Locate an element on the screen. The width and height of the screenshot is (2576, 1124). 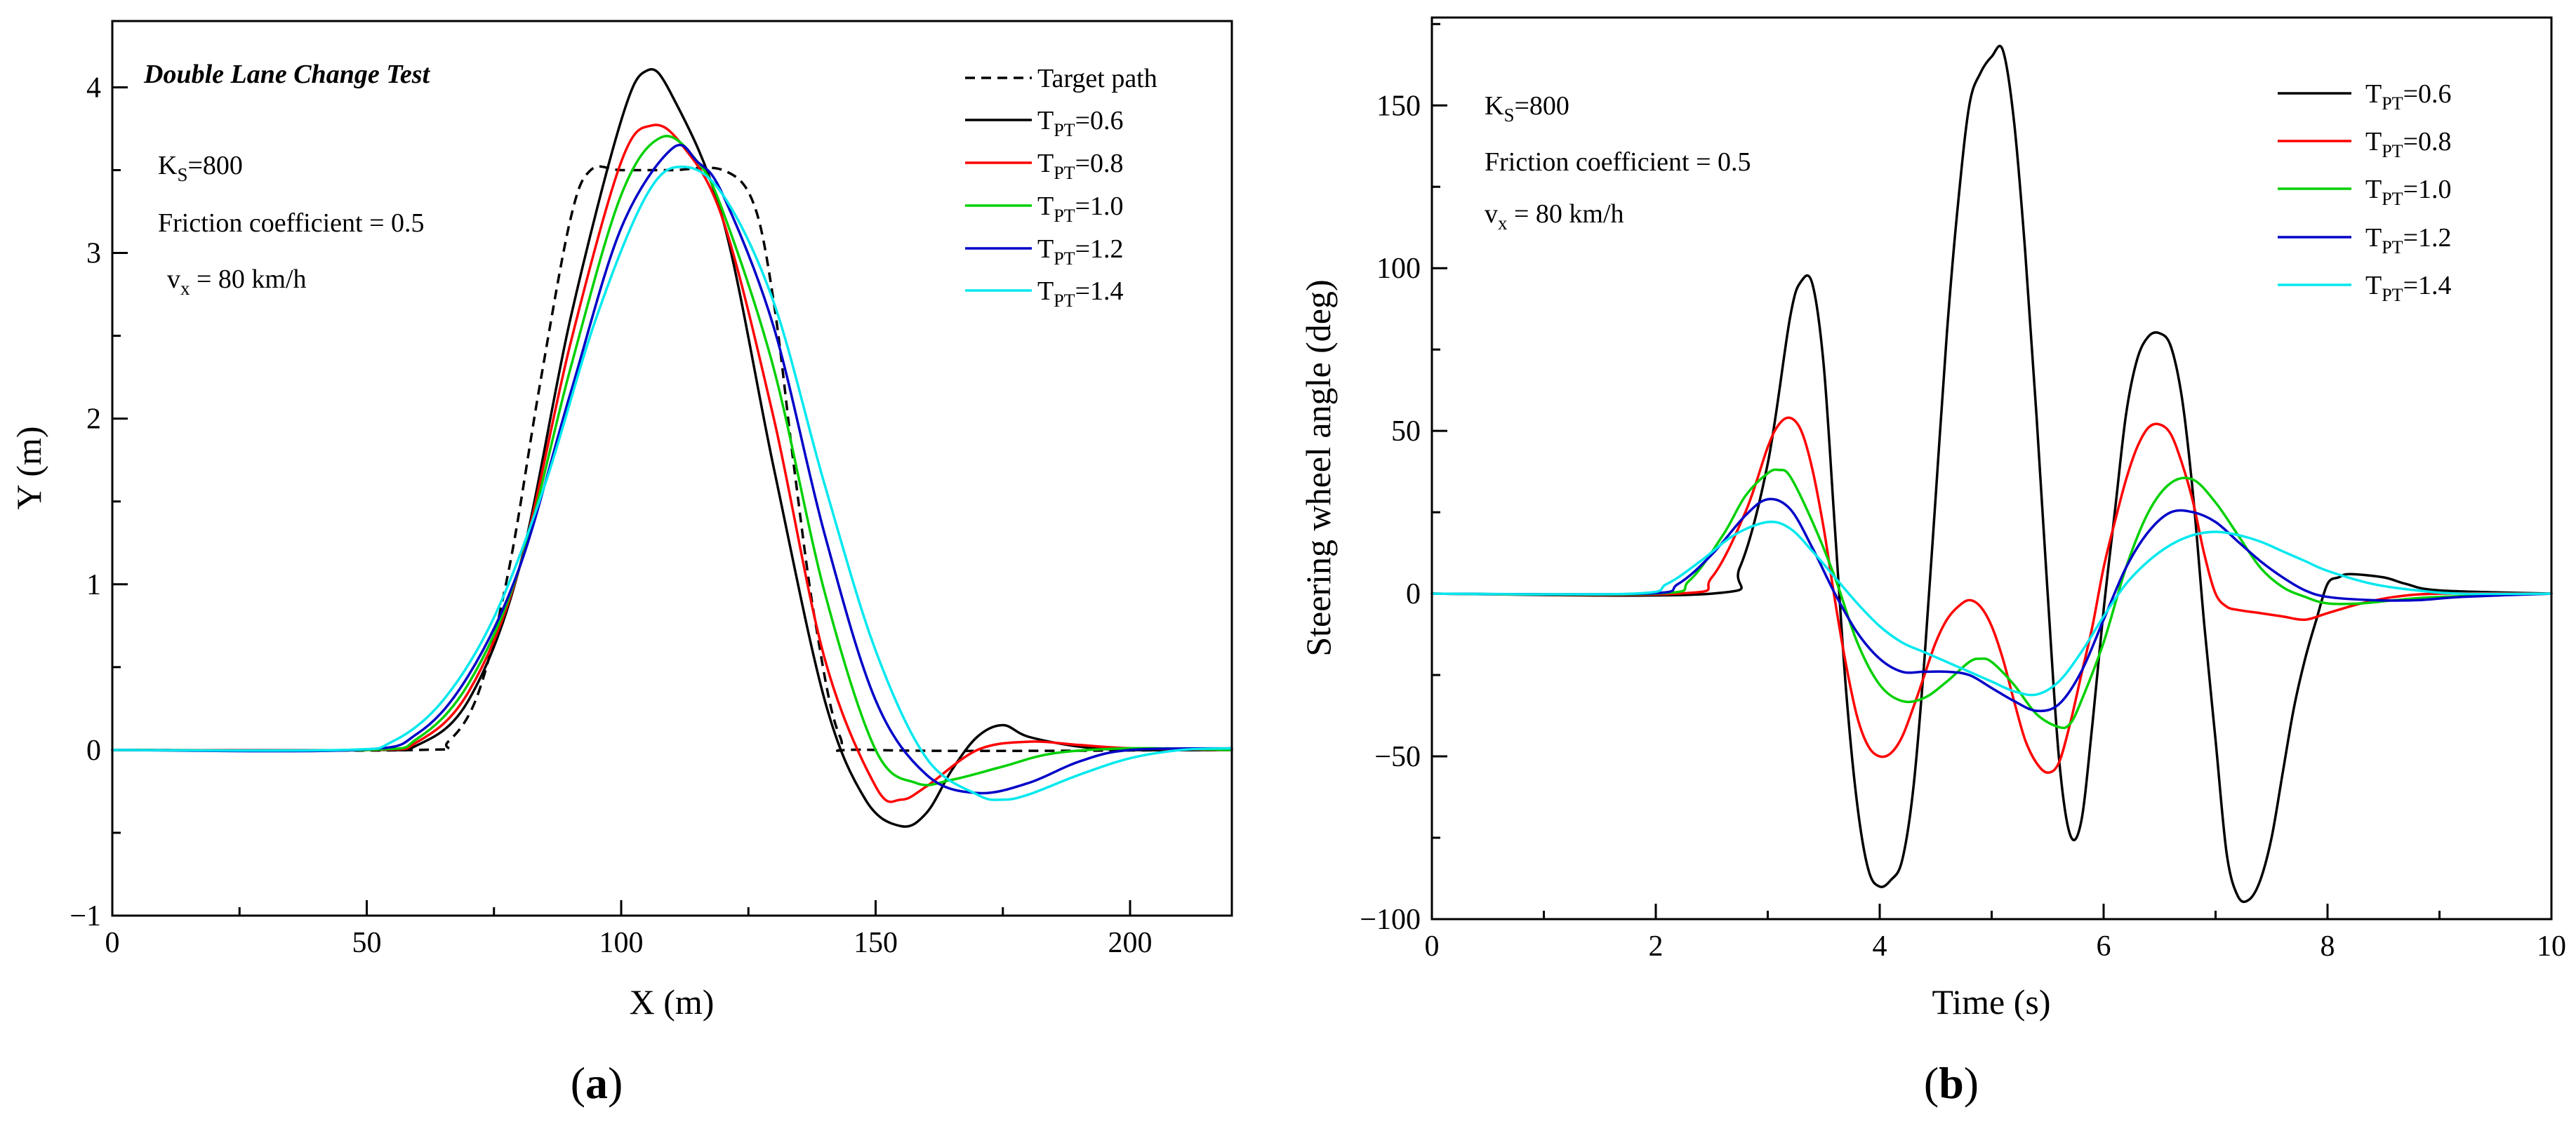
chart-a-vx-annotation: vx = 80 km/h is located at coordinates (237, 282).